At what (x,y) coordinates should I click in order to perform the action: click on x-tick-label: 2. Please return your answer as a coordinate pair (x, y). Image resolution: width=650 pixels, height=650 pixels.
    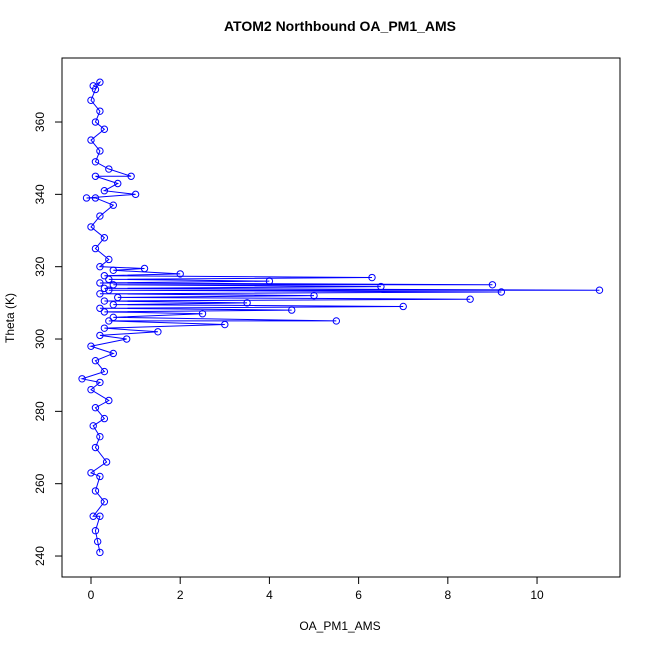
    Looking at the image, I should click on (180, 595).